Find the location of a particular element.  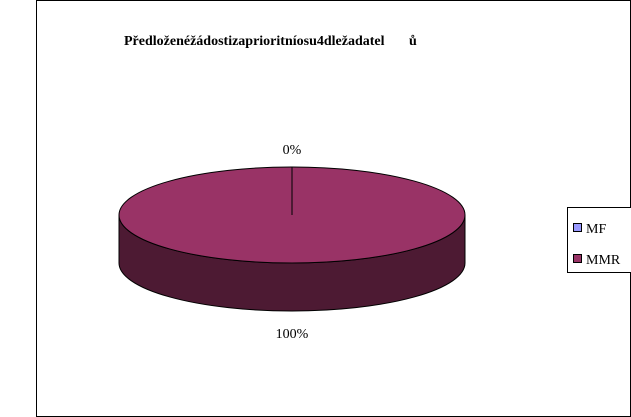

legend-swatch-mmr is located at coordinates (577, 258).